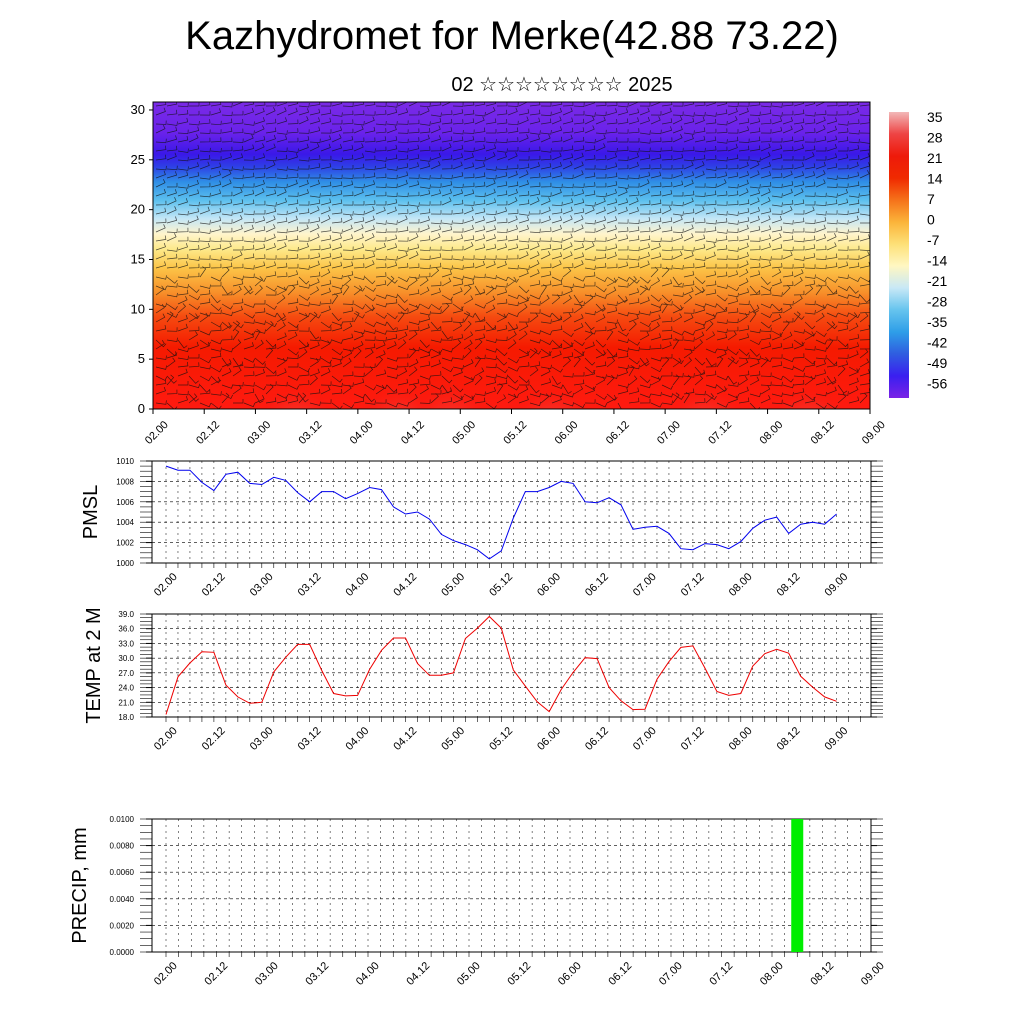 The height and width of the screenshot is (1024, 1024). Describe the element at coordinates (122, 819) in the screenshot. I see `precip-y-tick-label: 0.0100` at that location.